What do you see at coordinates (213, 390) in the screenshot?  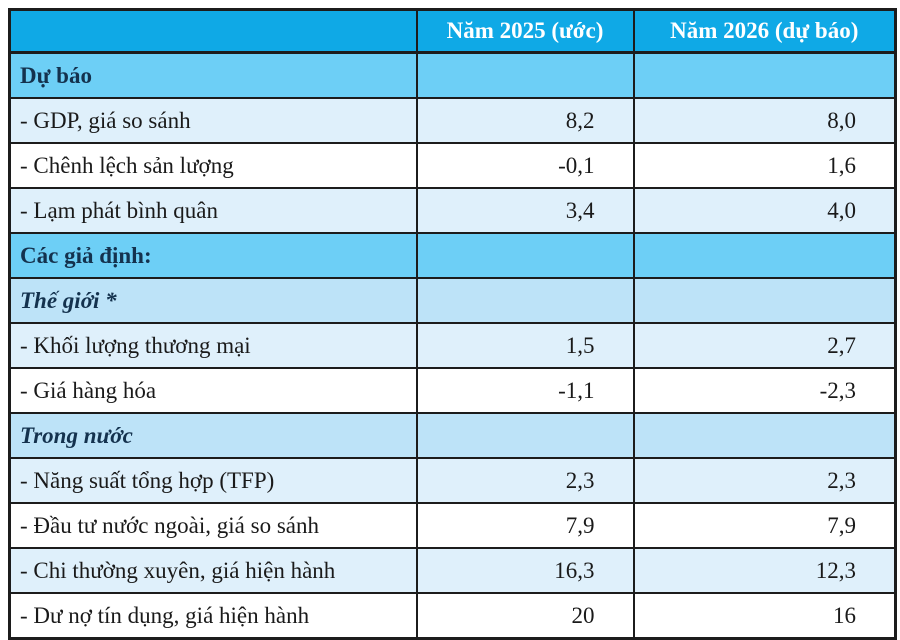 I see `row-label: - Giá hàng hóa` at bounding box center [213, 390].